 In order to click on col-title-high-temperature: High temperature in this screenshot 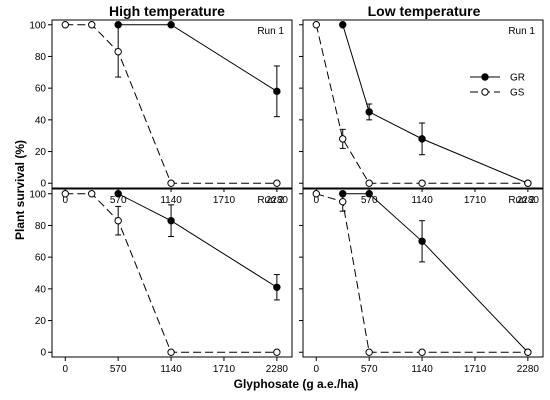, I will do `click(167, 11)`.